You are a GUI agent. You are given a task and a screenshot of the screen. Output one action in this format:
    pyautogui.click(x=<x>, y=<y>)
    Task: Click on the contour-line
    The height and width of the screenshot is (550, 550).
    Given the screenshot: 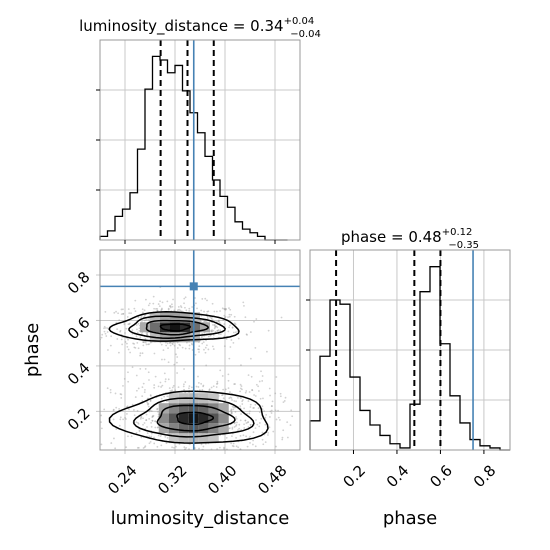 What is the action you would take?
    pyautogui.click(x=188, y=417)
    